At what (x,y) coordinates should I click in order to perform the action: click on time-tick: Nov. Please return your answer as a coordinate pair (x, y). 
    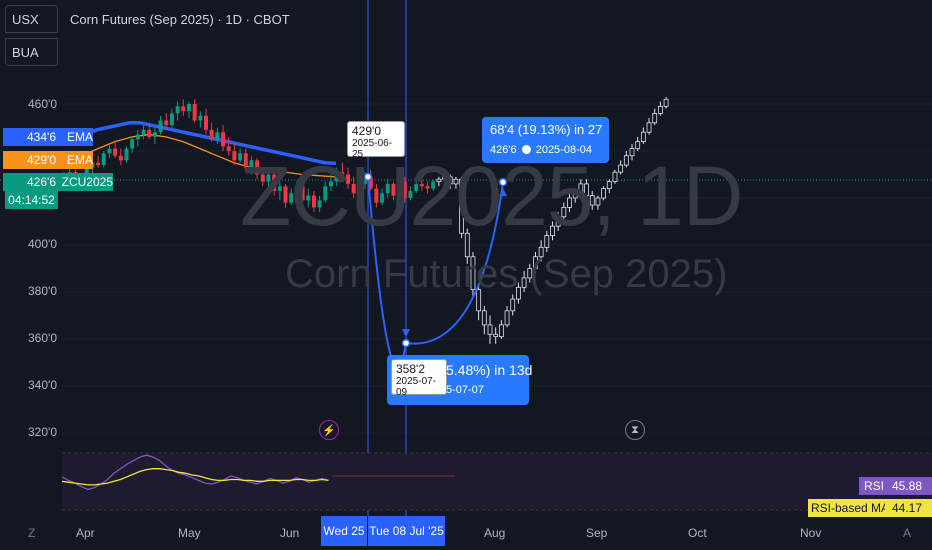
    Looking at the image, I should click on (811, 533).